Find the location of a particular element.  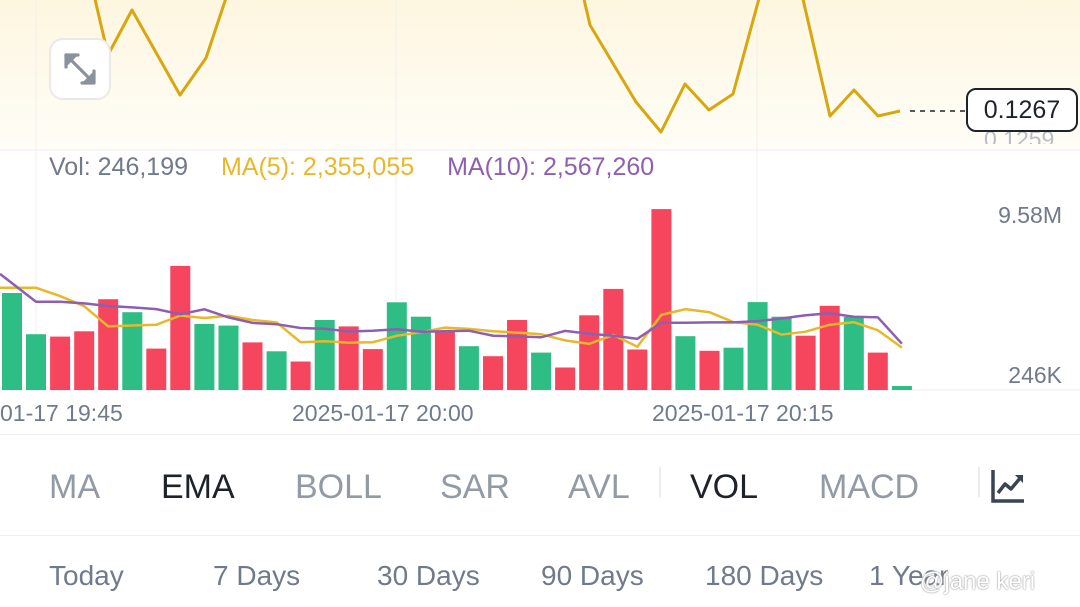

expand-arrows-icon is located at coordinates (80, 69).